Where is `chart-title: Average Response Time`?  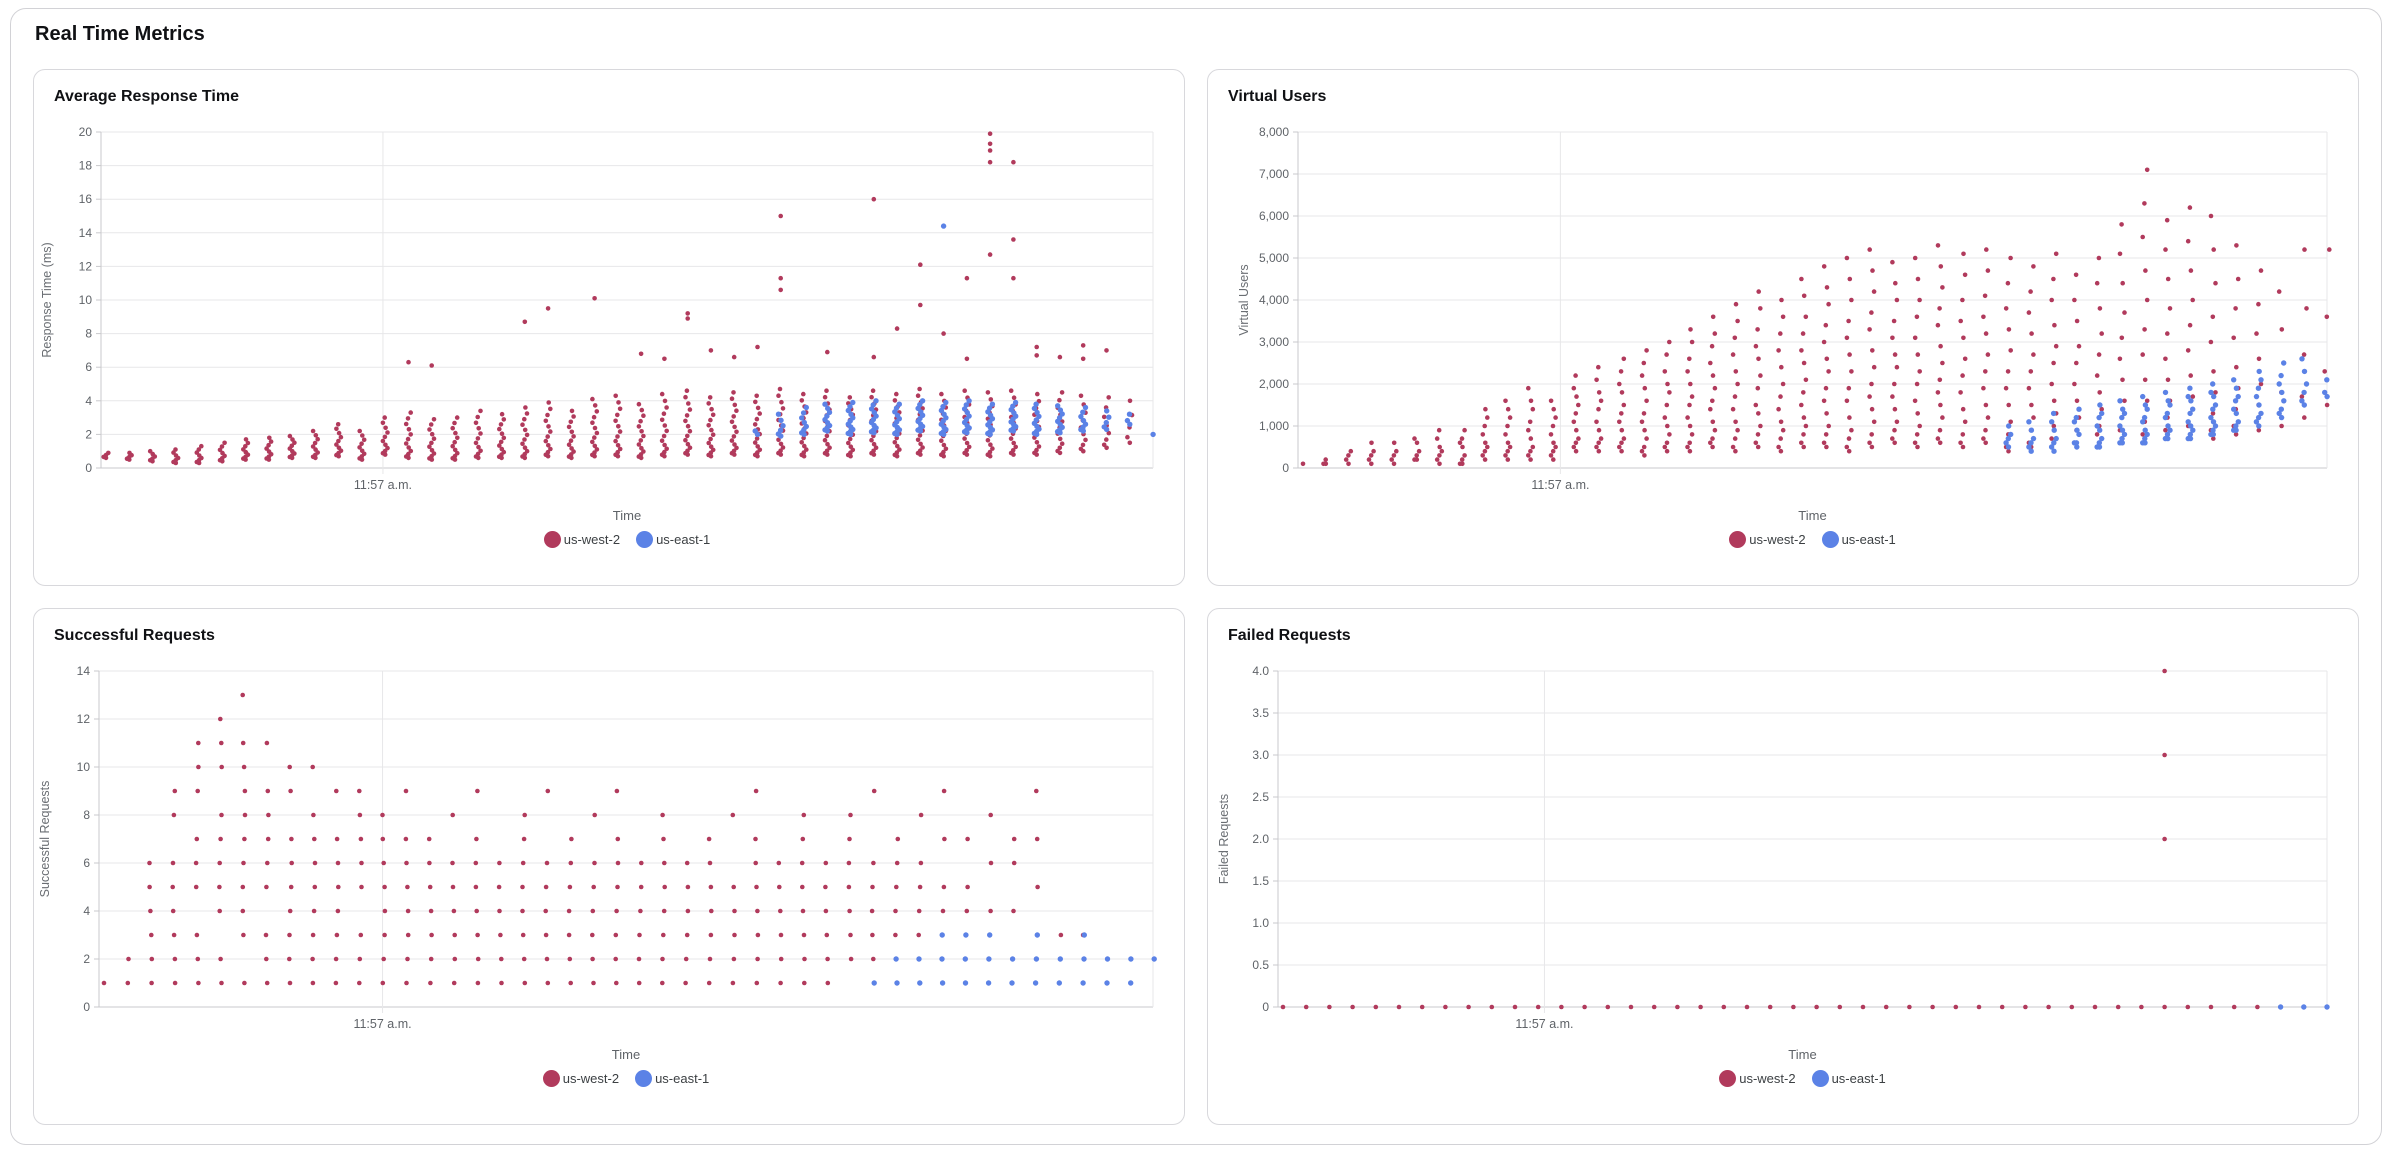
chart-title: Average Response Time is located at coordinates (146, 96).